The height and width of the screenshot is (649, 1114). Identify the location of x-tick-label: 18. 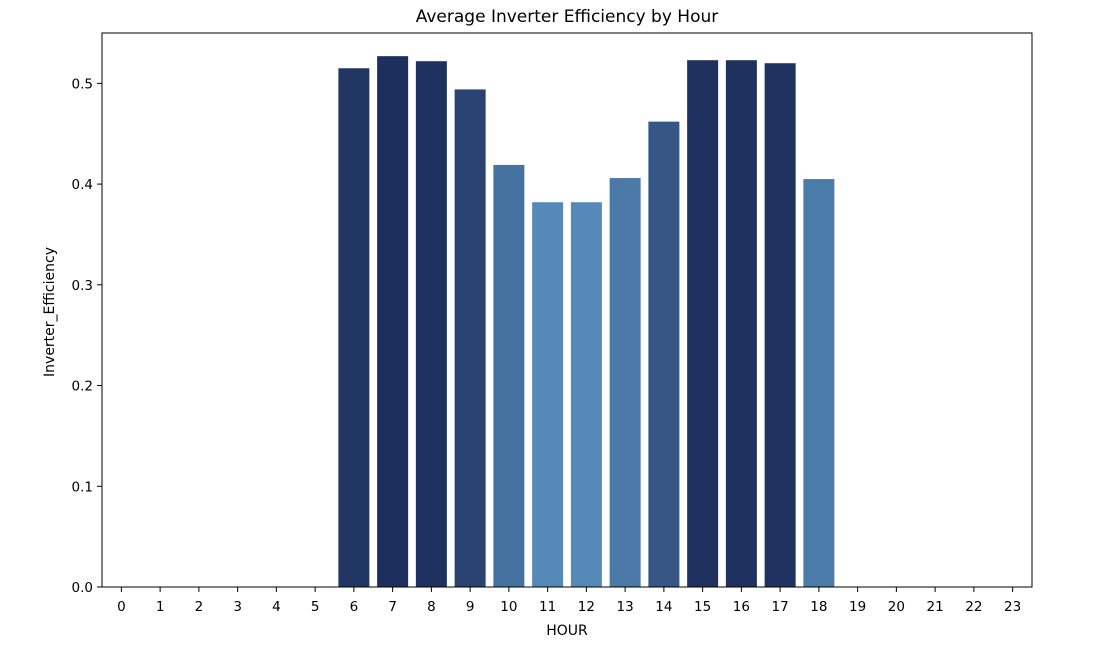
(818, 607).